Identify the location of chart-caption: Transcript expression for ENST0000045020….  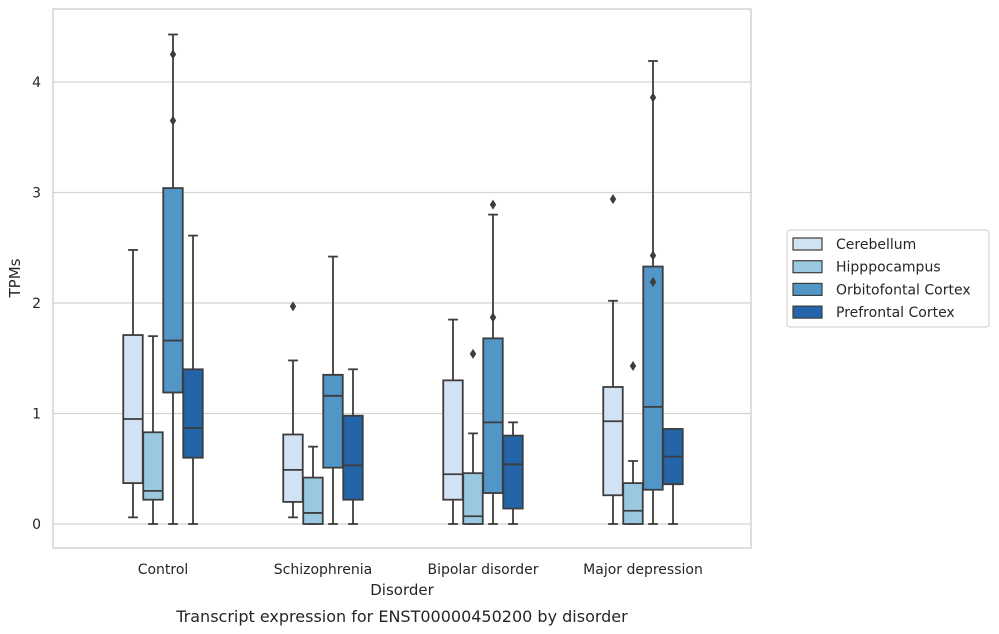
(401, 616).